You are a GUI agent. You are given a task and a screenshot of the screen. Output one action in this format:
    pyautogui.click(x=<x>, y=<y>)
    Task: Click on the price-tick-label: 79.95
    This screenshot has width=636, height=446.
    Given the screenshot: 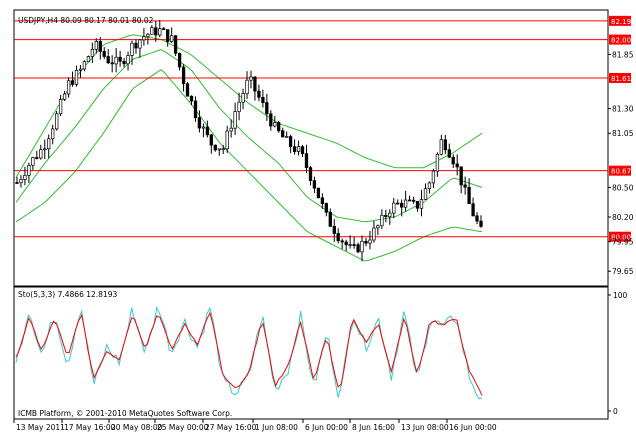 What is the action you would take?
    pyautogui.click(x=623, y=242)
    